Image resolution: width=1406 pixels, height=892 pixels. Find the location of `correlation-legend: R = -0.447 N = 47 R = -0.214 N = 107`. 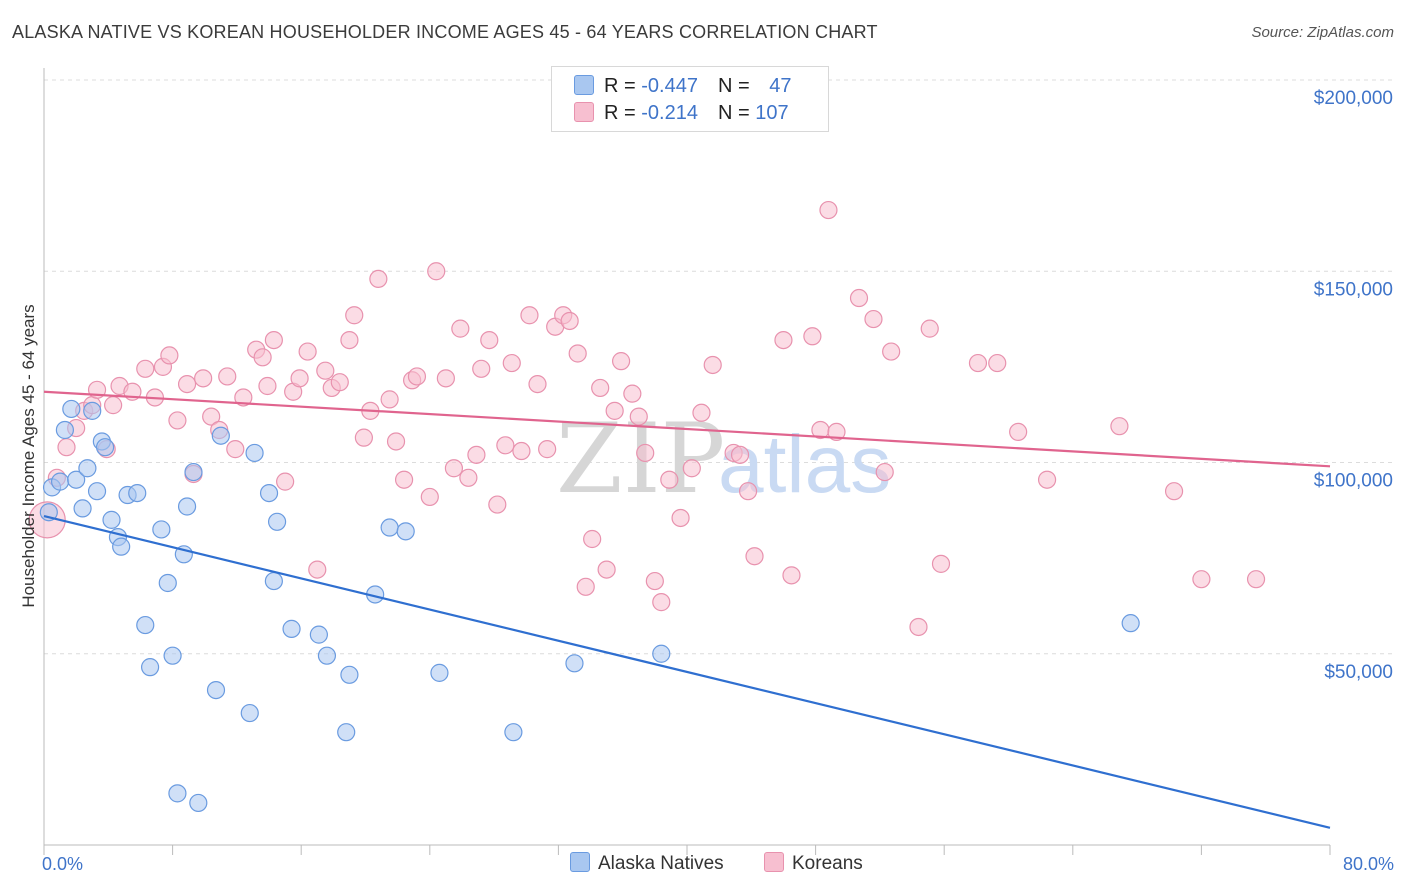

correlation-legend: R = -0.447 N = 47 R = -0.214 N = 107 is located at coordinates (690, 99).